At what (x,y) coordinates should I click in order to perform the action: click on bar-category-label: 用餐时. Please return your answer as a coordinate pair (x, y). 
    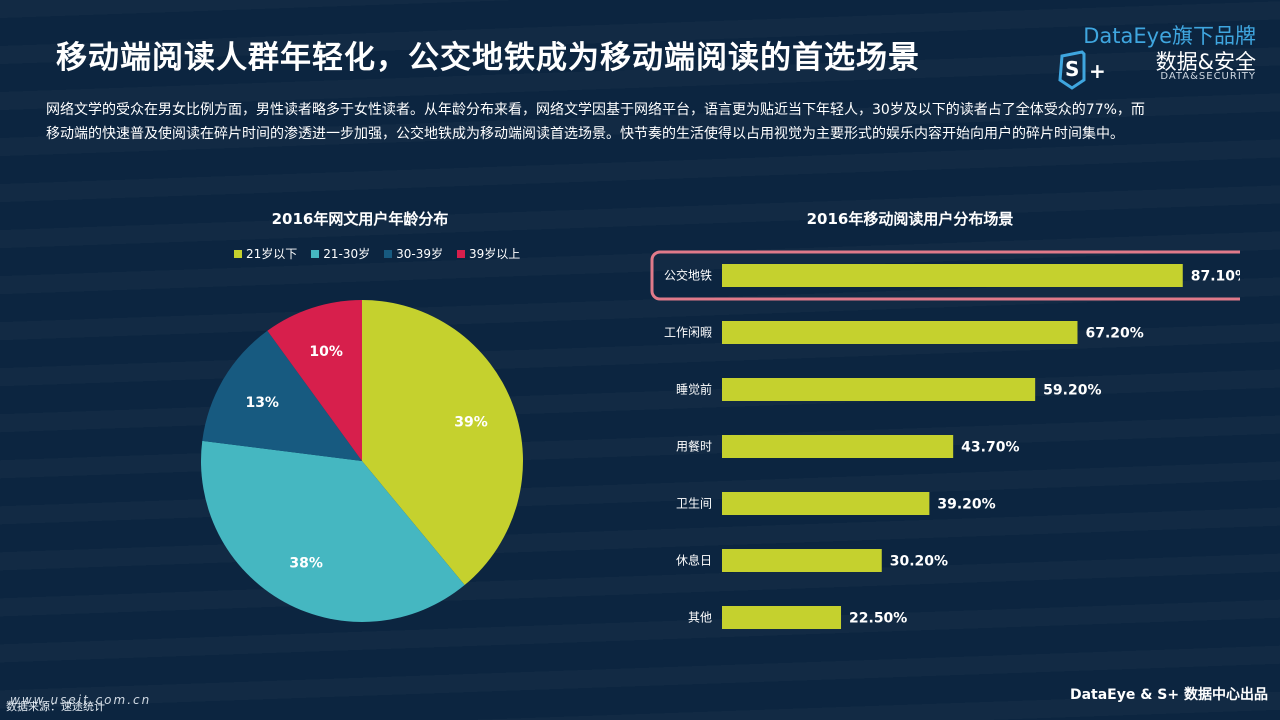
    Looking at the image, I should click on (694, 446).